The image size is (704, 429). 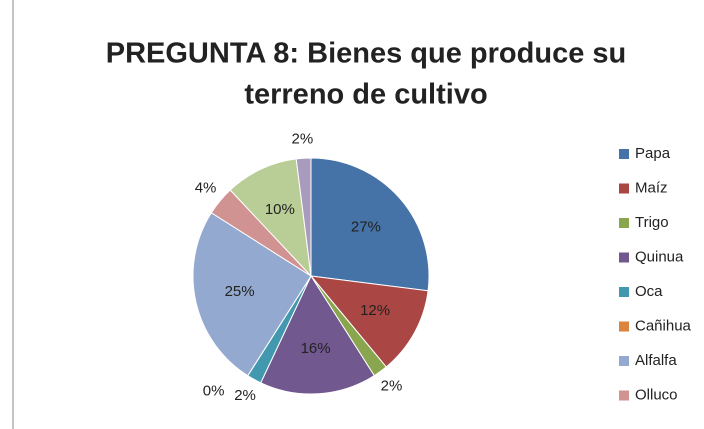 What do you see at coordinates (206, 188) in the screenshot?
I see `data-label: 4%` at bounding box center [206, 188].